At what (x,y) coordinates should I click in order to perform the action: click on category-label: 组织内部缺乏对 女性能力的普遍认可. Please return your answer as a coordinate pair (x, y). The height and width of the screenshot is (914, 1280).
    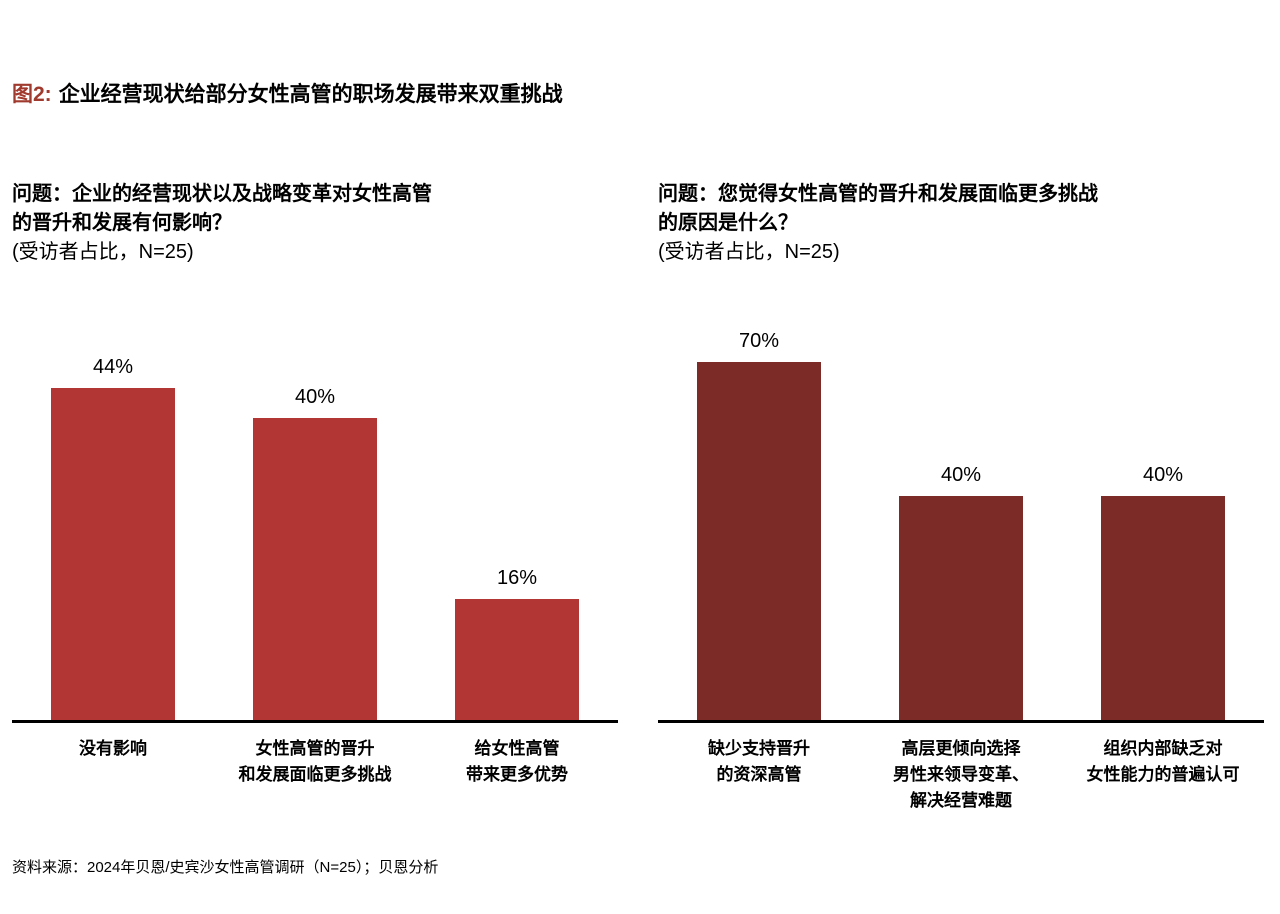
    Looking at the image, I should click on (1163, 775).